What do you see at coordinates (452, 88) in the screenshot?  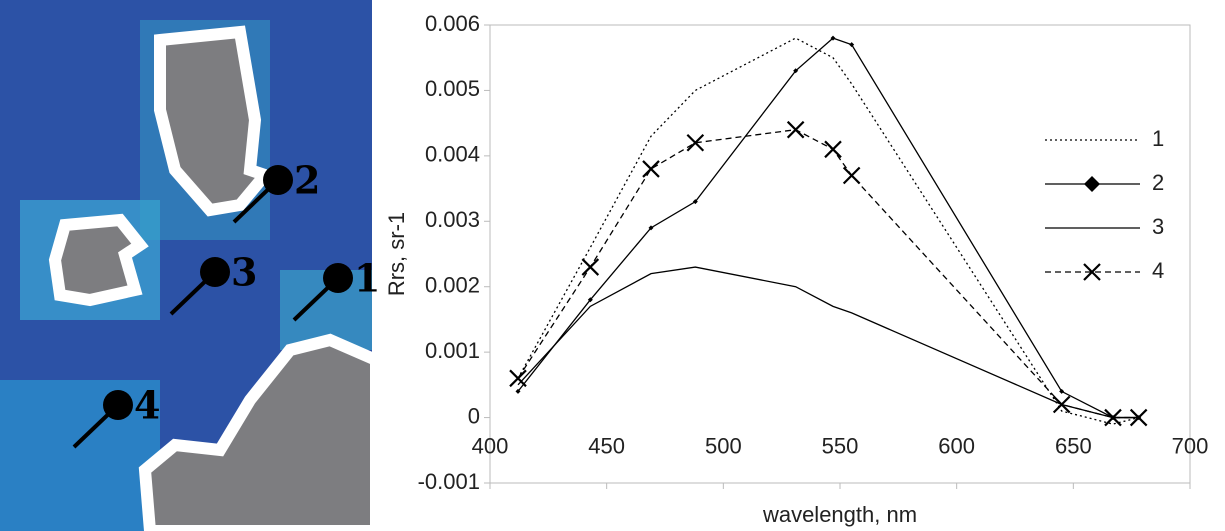 I see `y-tick-label: 0.005` at bounding box center [452, 88].